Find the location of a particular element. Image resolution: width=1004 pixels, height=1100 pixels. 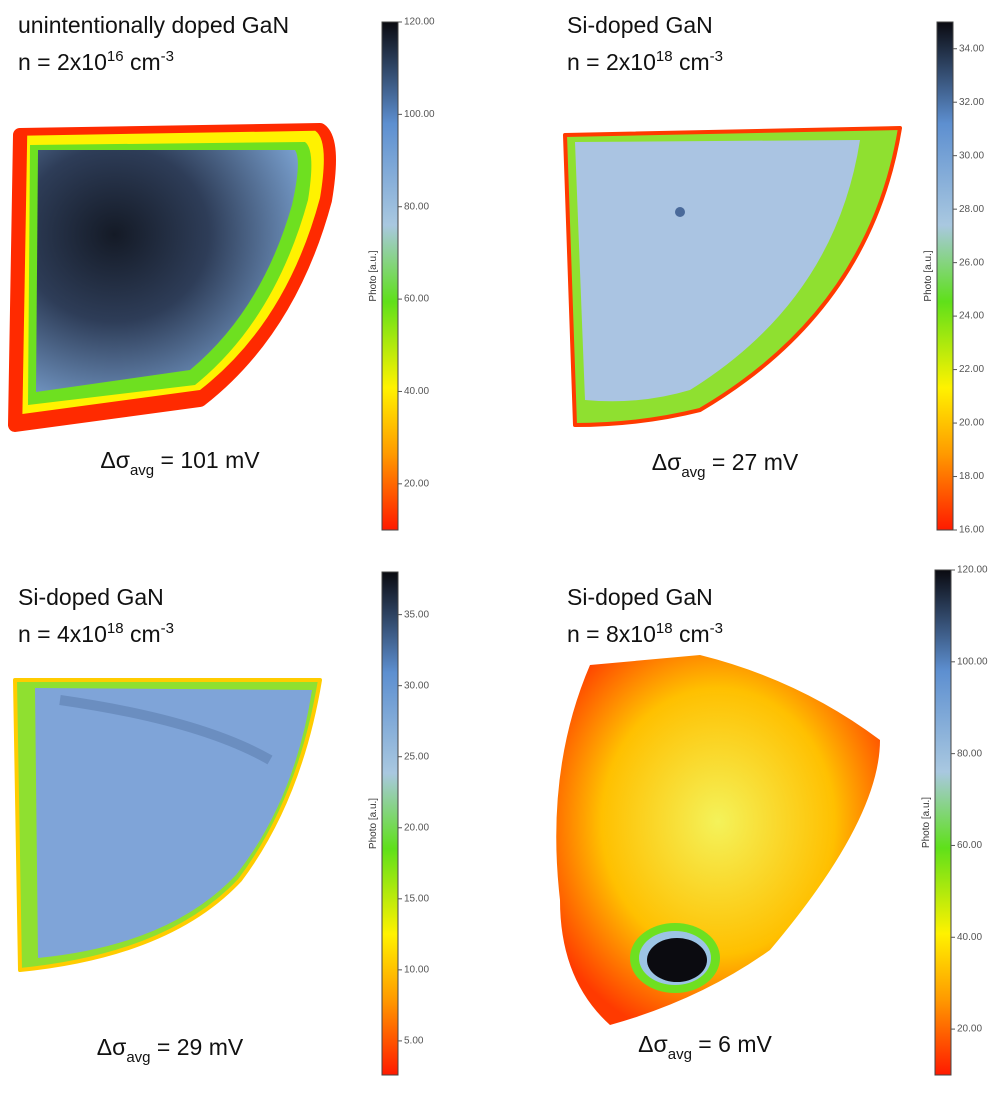

delta-sigma: Δσavg = 101 mV is located at coordinates (180, 463).